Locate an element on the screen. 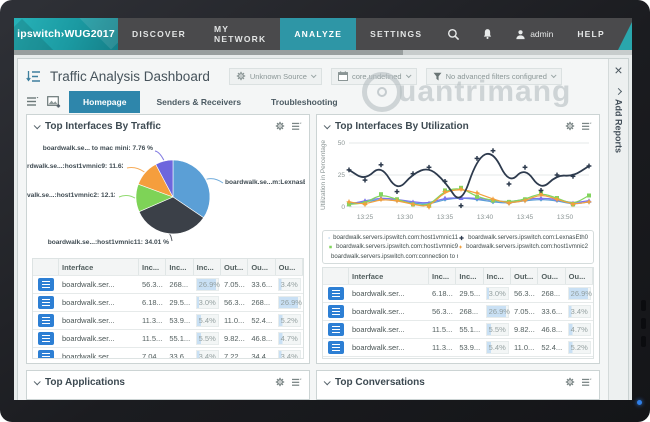 The image size is (650, 422). nav-item-my-network: MY NETWORK is located at coordinates (240, 34).